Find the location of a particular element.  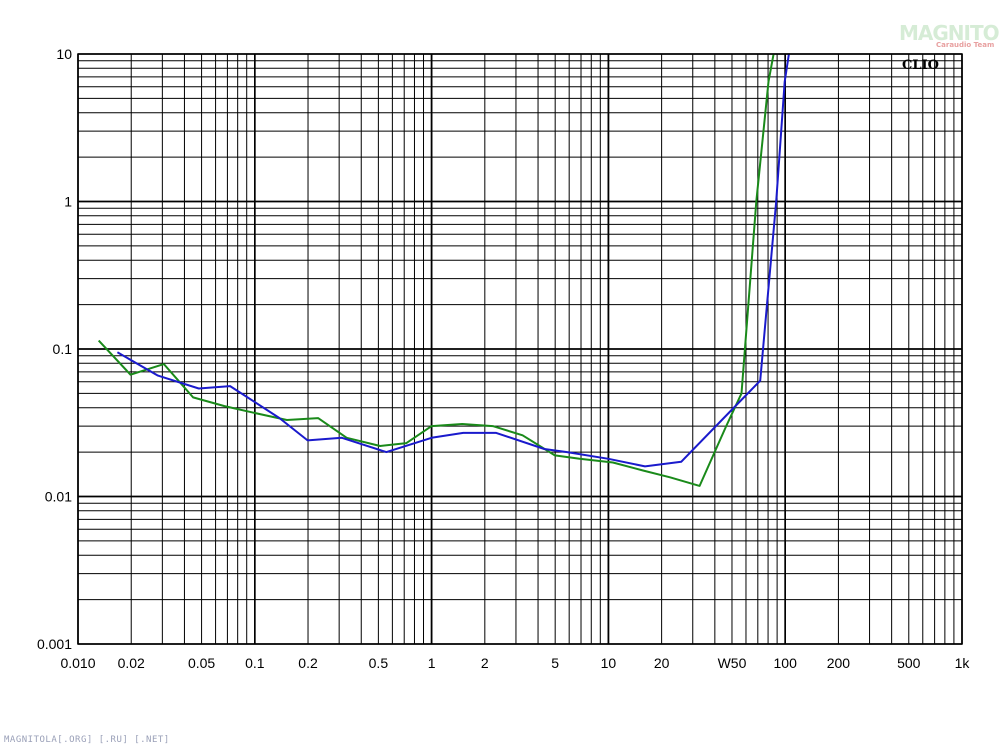

x-tick-label: 5 is located at coordinates (555, 663).